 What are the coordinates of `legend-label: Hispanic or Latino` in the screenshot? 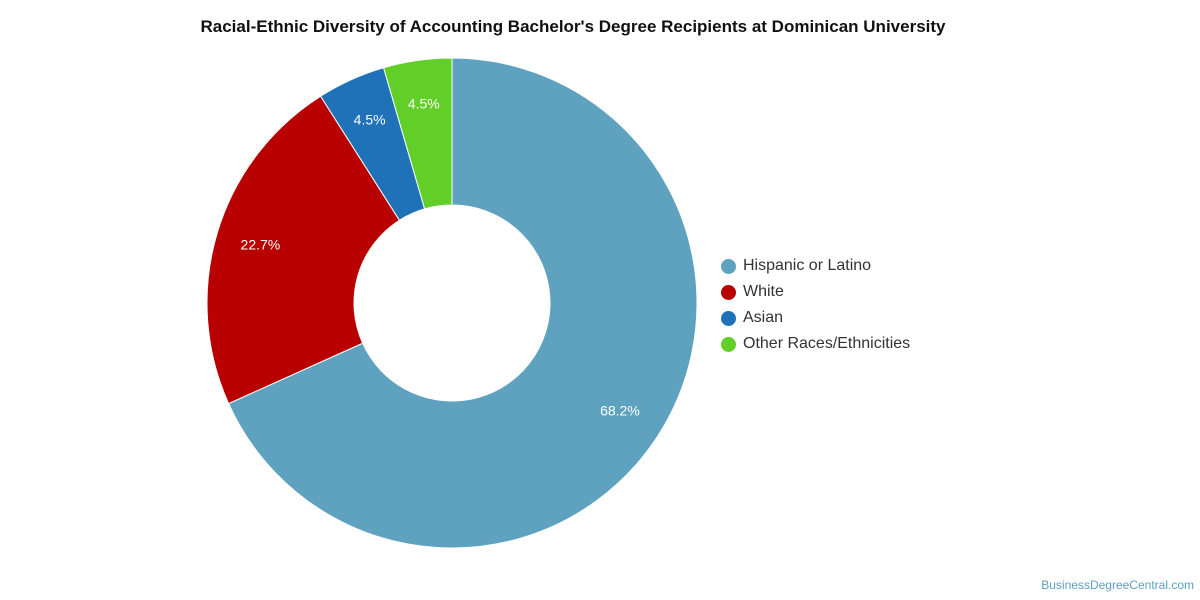 It's located at (807, 265).